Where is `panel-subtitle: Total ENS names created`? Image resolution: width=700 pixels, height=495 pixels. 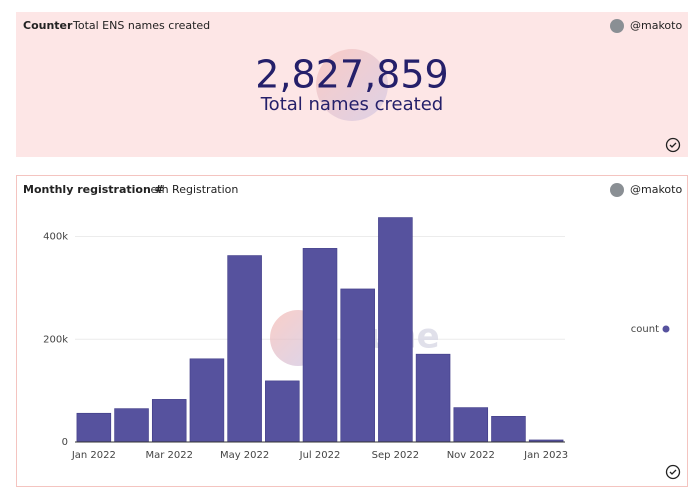
panel-subtitle: Total ENS names created is located at coordinates (141, 25).